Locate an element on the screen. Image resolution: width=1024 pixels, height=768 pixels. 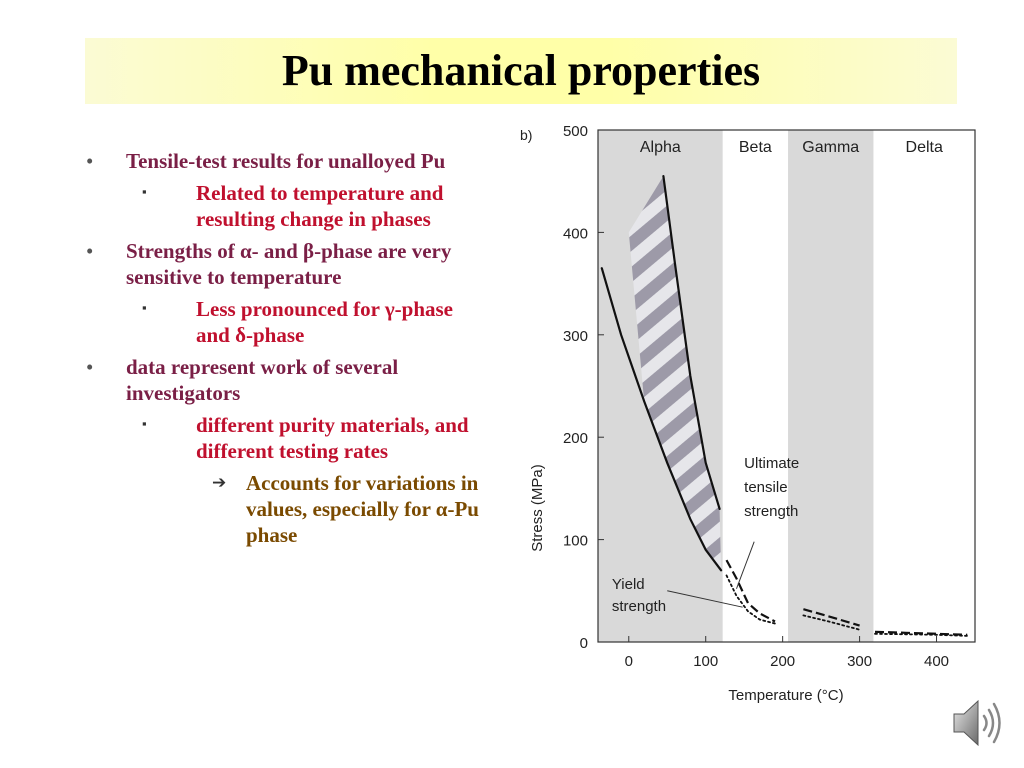
annotation-yield-label: Yield is located at coordinates (628, 584).